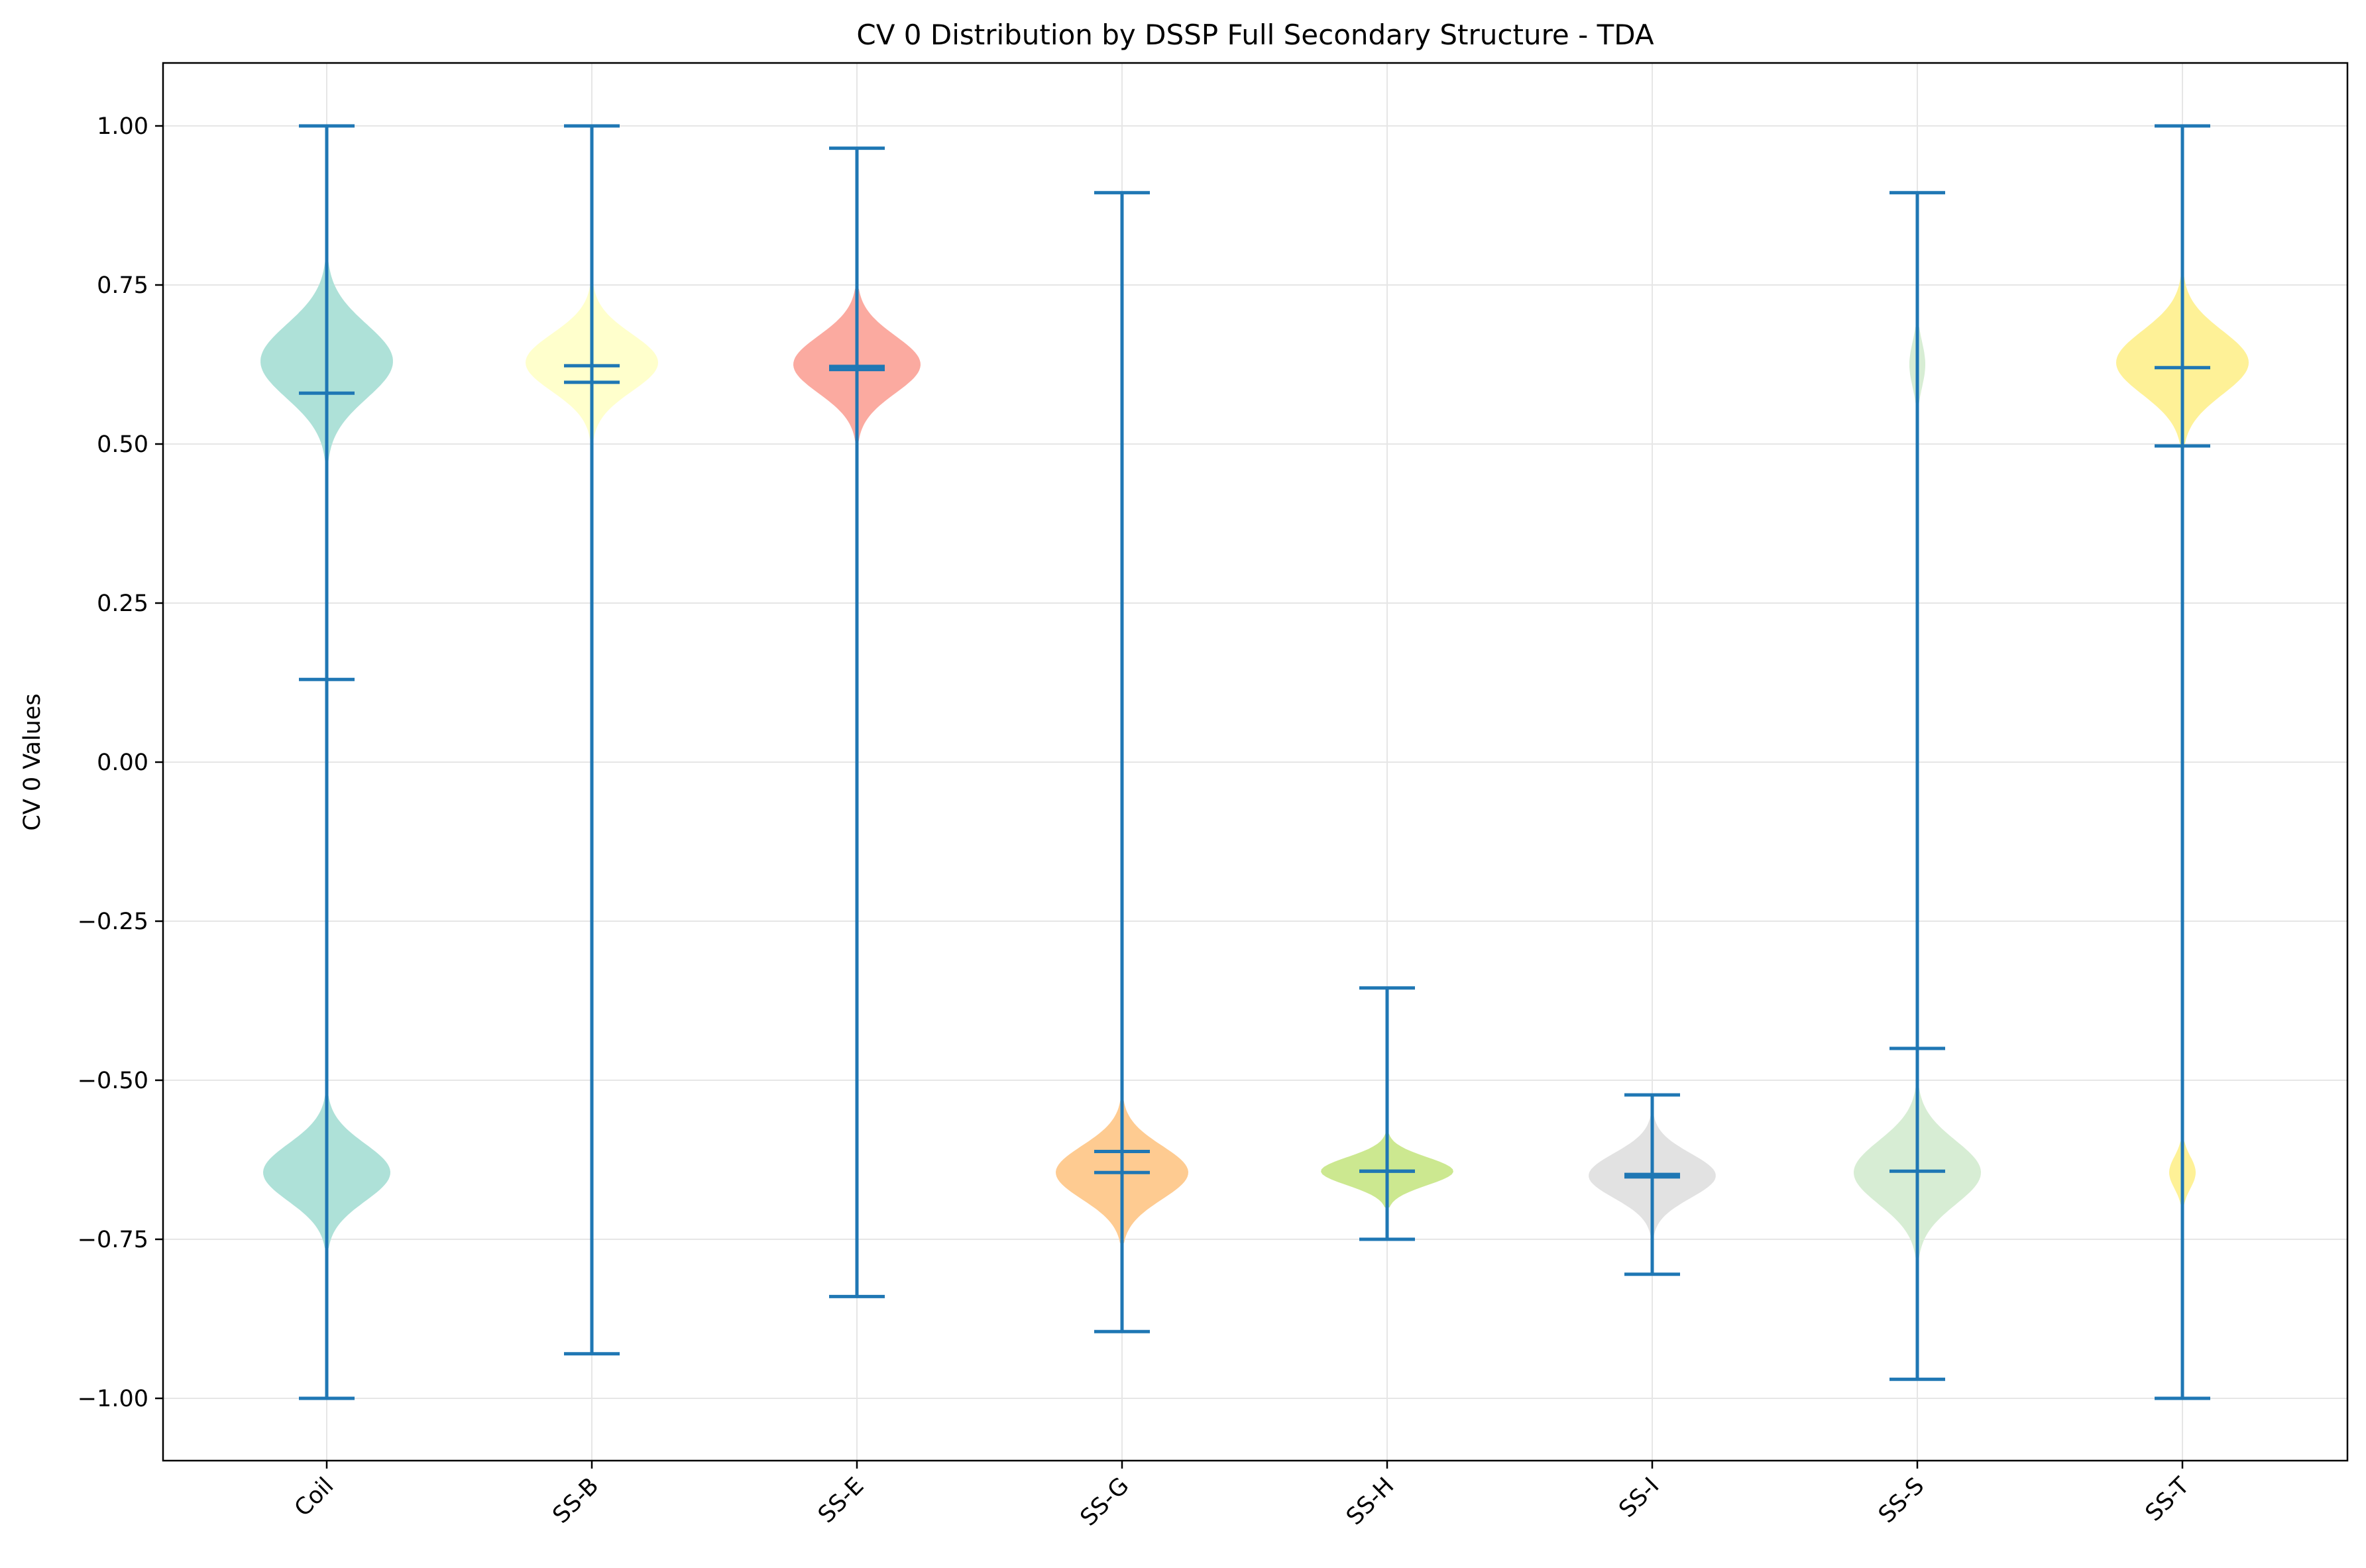 This screenshot has width=2366, height=1568. What do you see at coordinates (113, 1081) in the screenshot?
I see `y-tick-label: −0.50` at bounding box center [113, 1081].